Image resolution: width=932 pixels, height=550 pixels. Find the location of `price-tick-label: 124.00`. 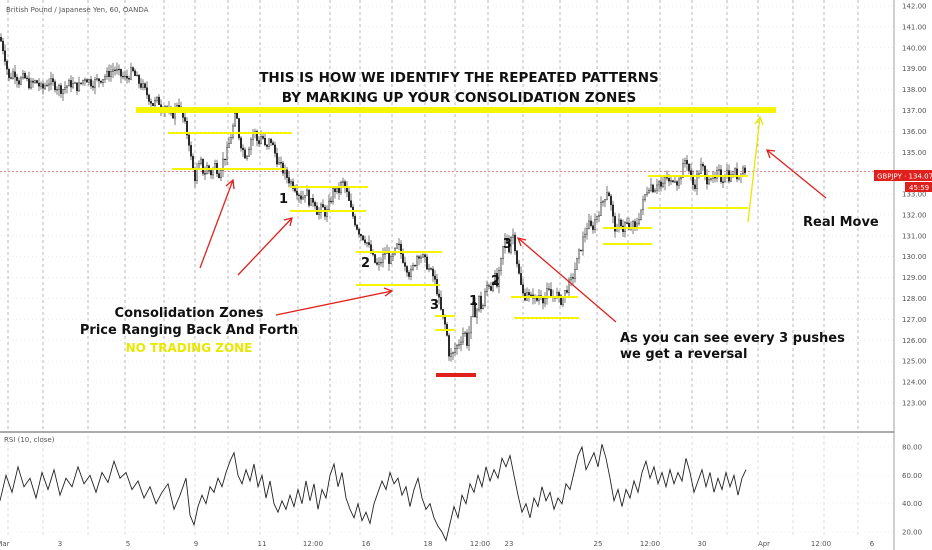

price-tick-label: 124.00 is located at coordinates (914, 383).